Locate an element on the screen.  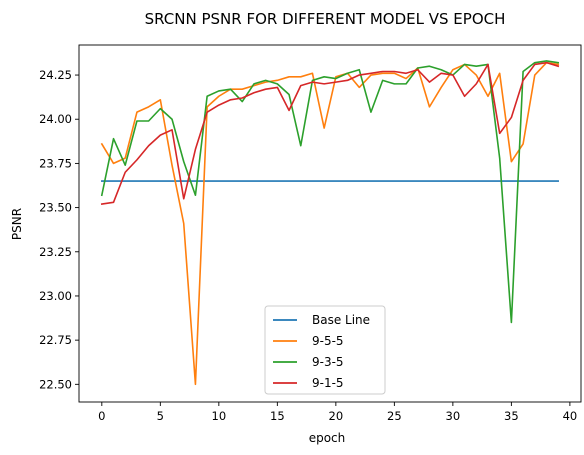
legend-label: 9-1-5 is located at coordinates (328, 383).